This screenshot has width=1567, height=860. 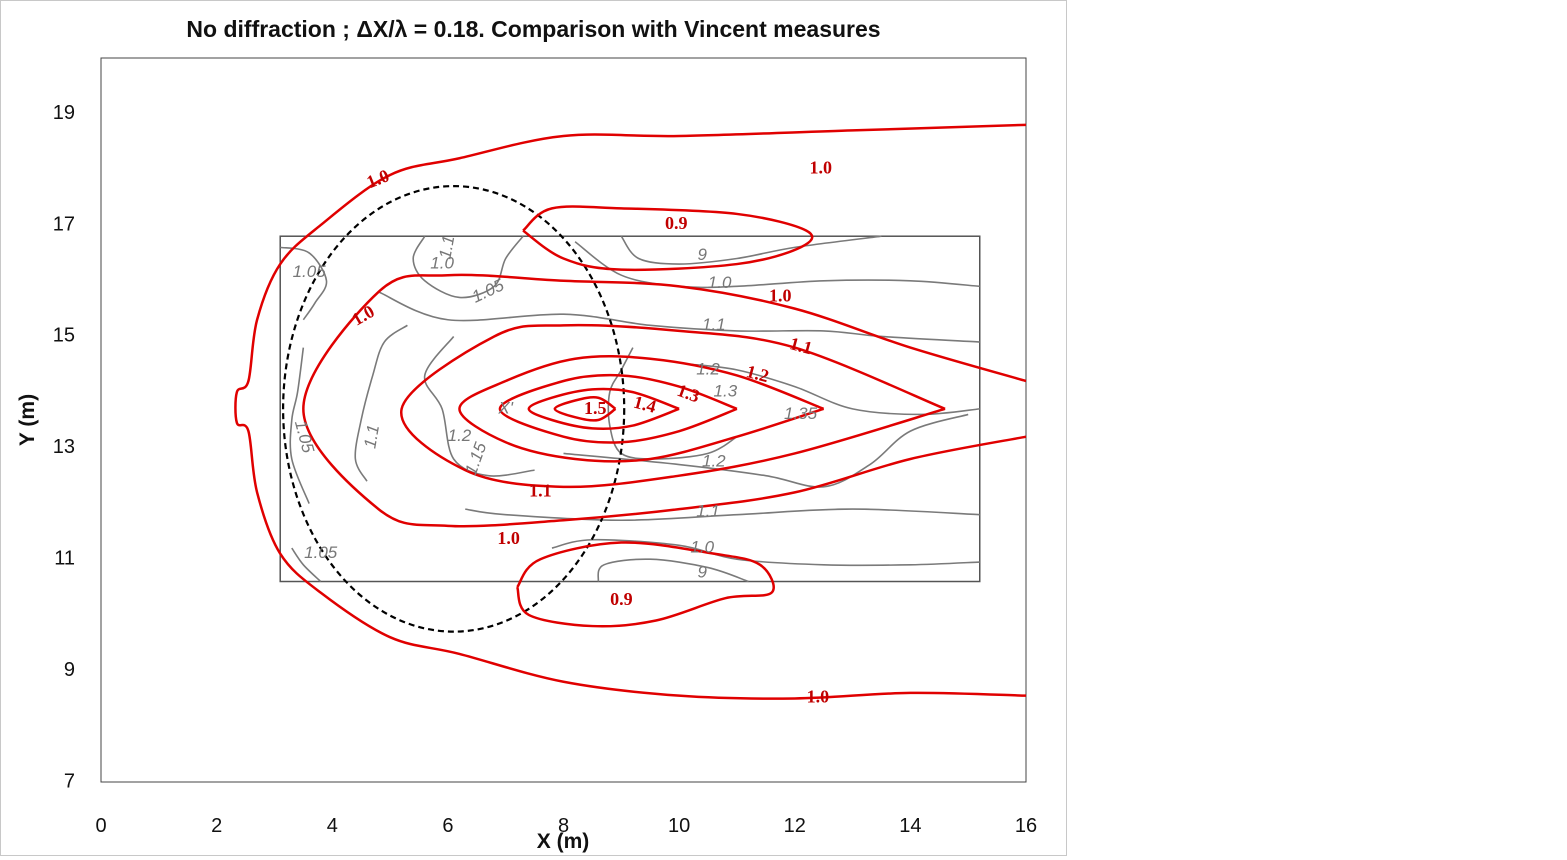 I want to click on y-tick-label: 15, so click(x=64, y=336).